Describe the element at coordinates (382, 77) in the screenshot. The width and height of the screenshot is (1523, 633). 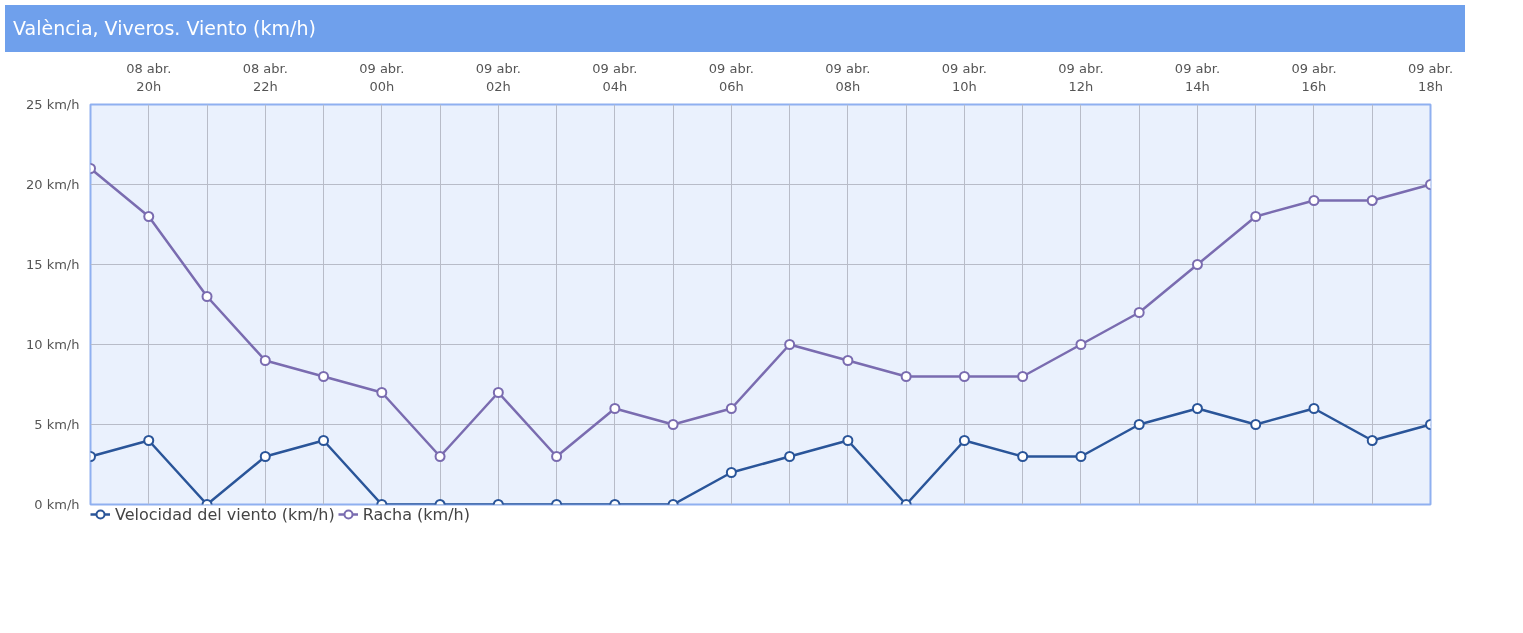
I see `x-tick-label: 09 abr. 00h` at that location.